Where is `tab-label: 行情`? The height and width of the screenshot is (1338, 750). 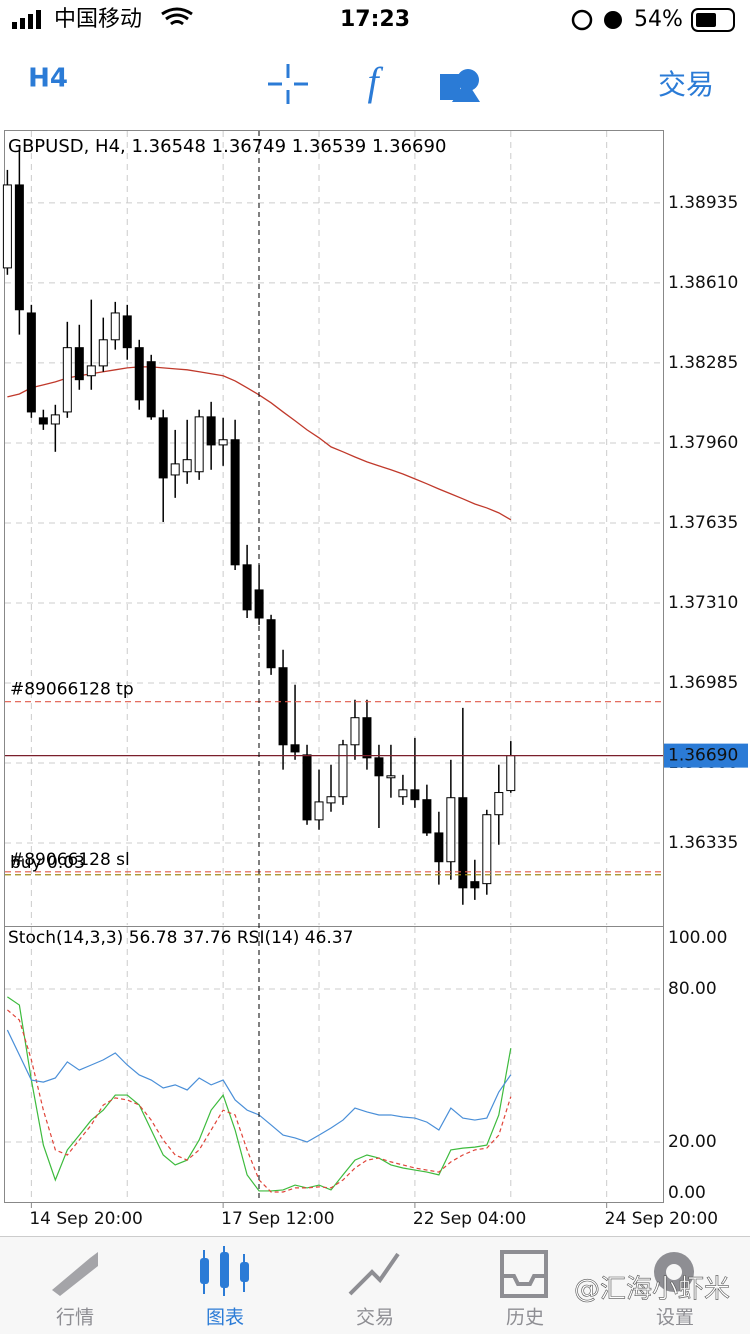 tab-label: 行情 is located at coordinates (75, 1318).